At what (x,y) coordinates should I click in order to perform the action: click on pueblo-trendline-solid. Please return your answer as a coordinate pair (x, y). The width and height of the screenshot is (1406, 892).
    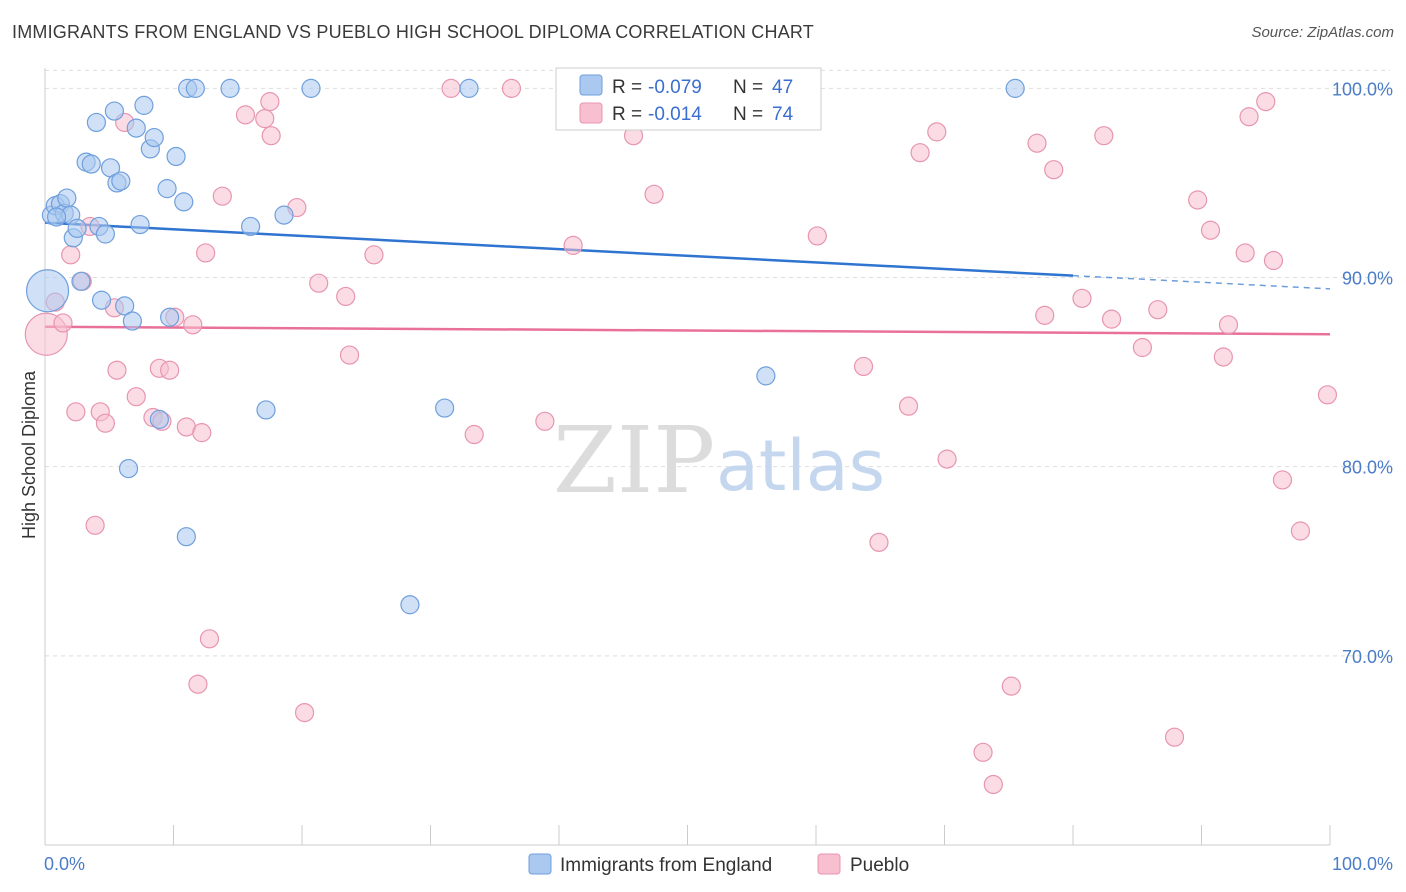
    Looking at the image, I should click on (687, 330).